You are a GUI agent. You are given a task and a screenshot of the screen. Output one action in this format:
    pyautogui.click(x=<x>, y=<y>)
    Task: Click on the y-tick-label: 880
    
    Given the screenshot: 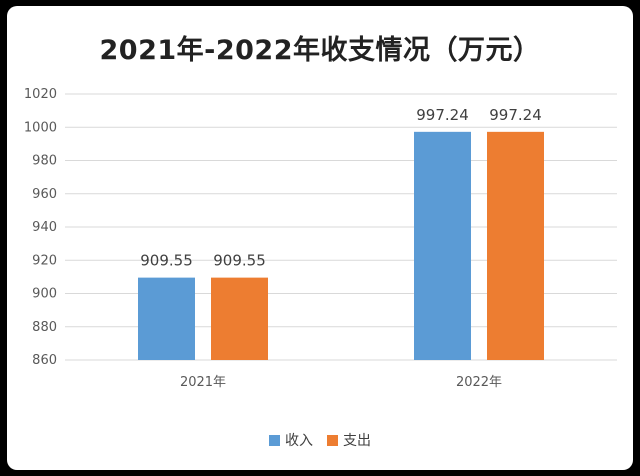 What is the action you would take?
    pyautogui.click(x=44, y=327)
    